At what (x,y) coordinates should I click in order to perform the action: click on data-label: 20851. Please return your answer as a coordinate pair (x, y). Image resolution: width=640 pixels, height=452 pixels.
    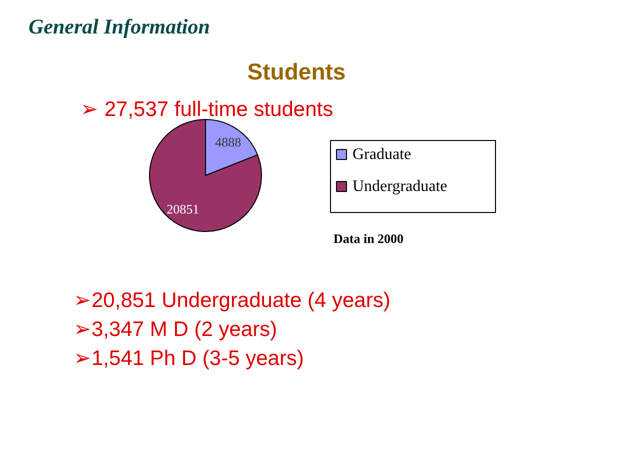
    Looking at the image, I should click on (183, 208).